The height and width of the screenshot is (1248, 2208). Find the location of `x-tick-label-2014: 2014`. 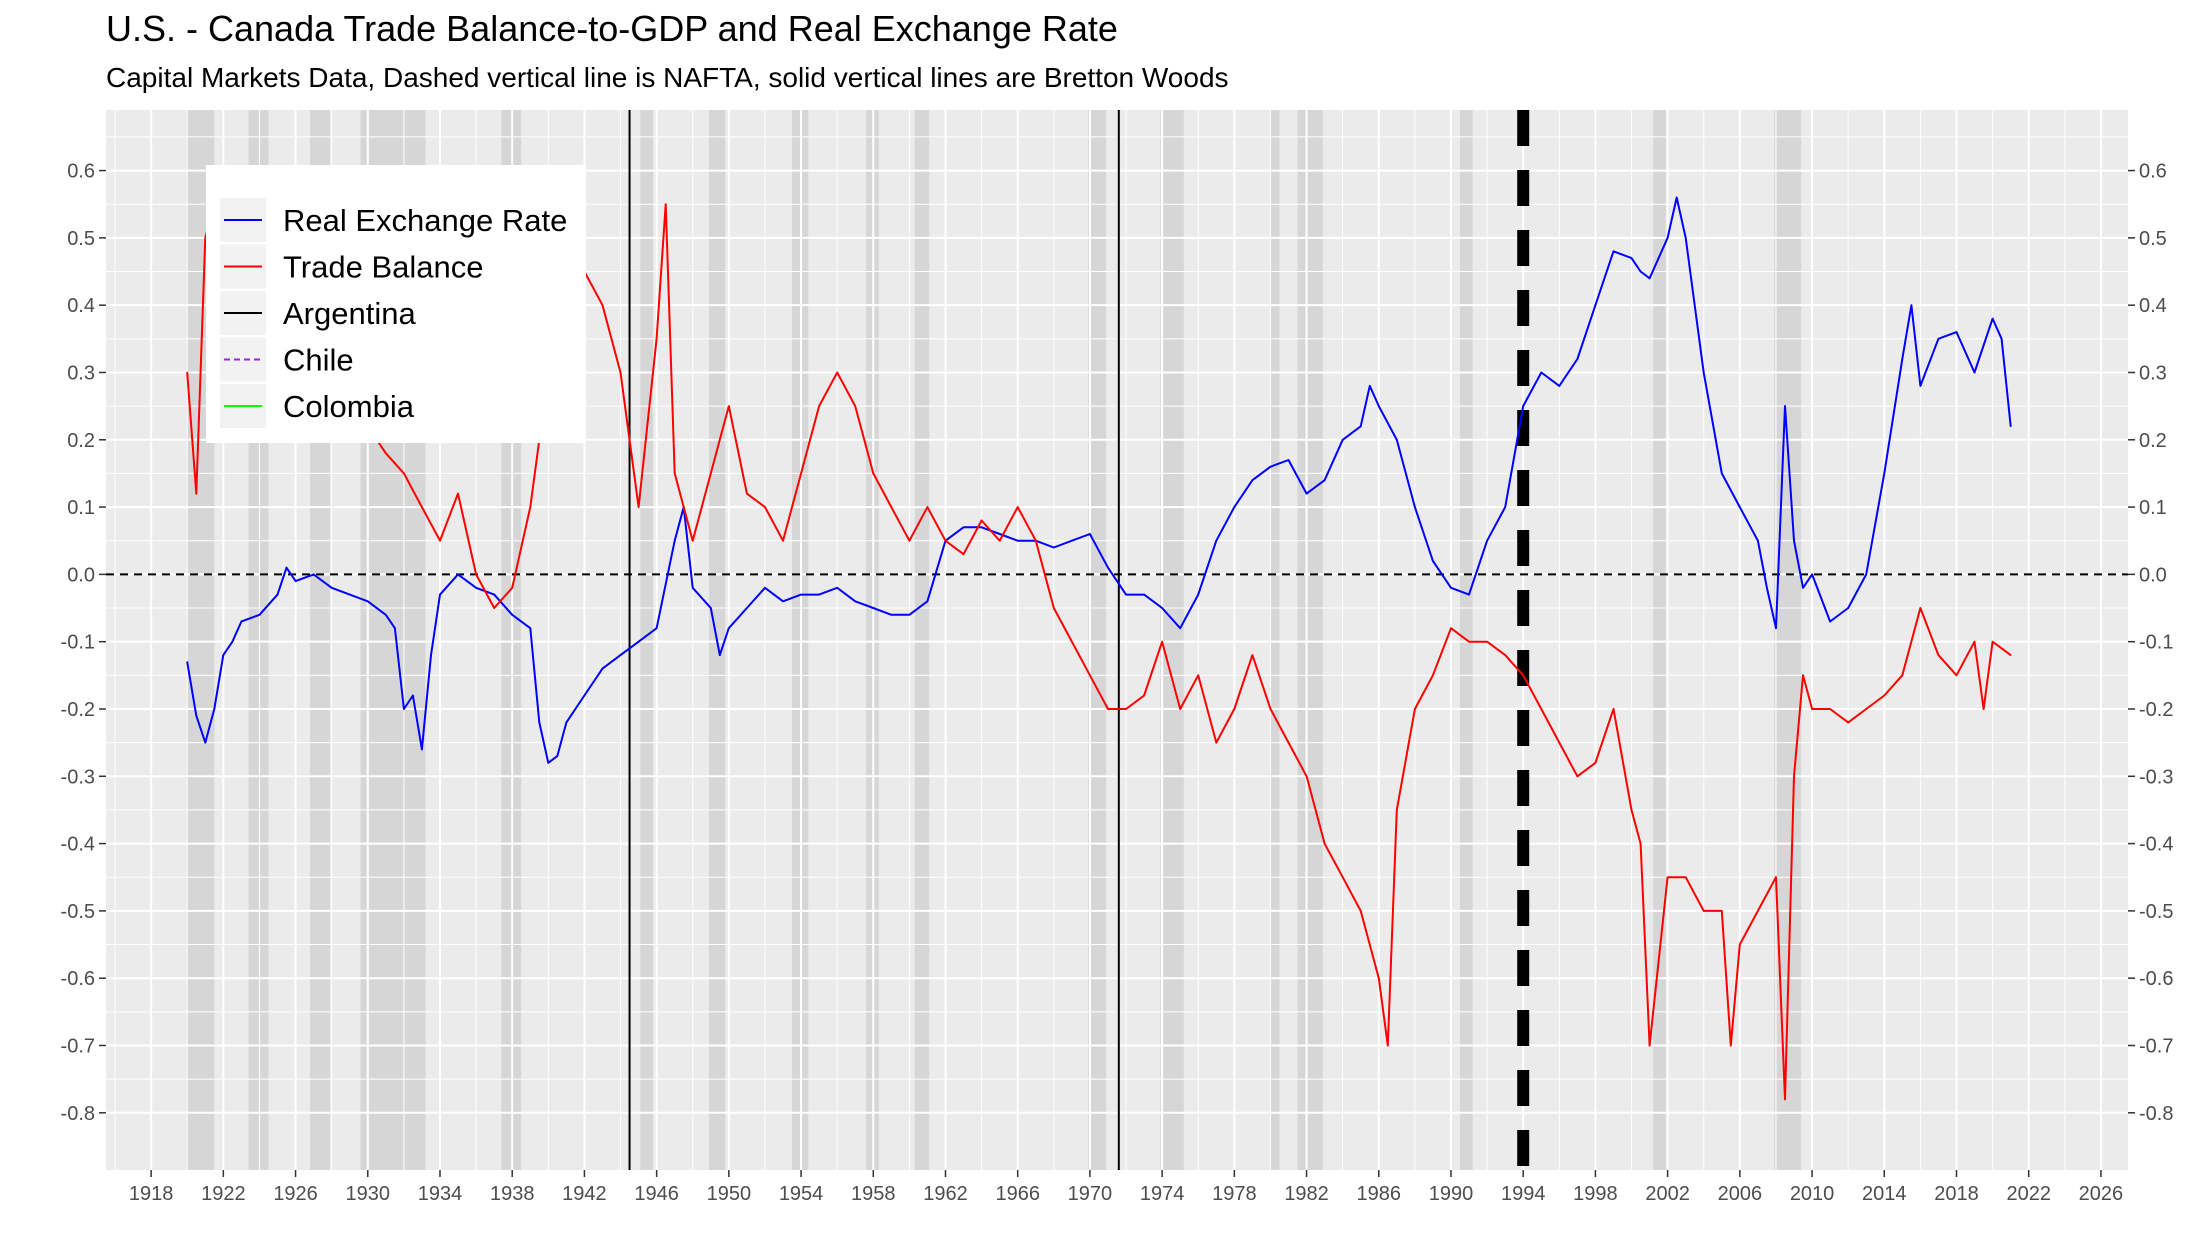

x-tick-label-2014: 2014 is located at coordinates (1884, 1194).